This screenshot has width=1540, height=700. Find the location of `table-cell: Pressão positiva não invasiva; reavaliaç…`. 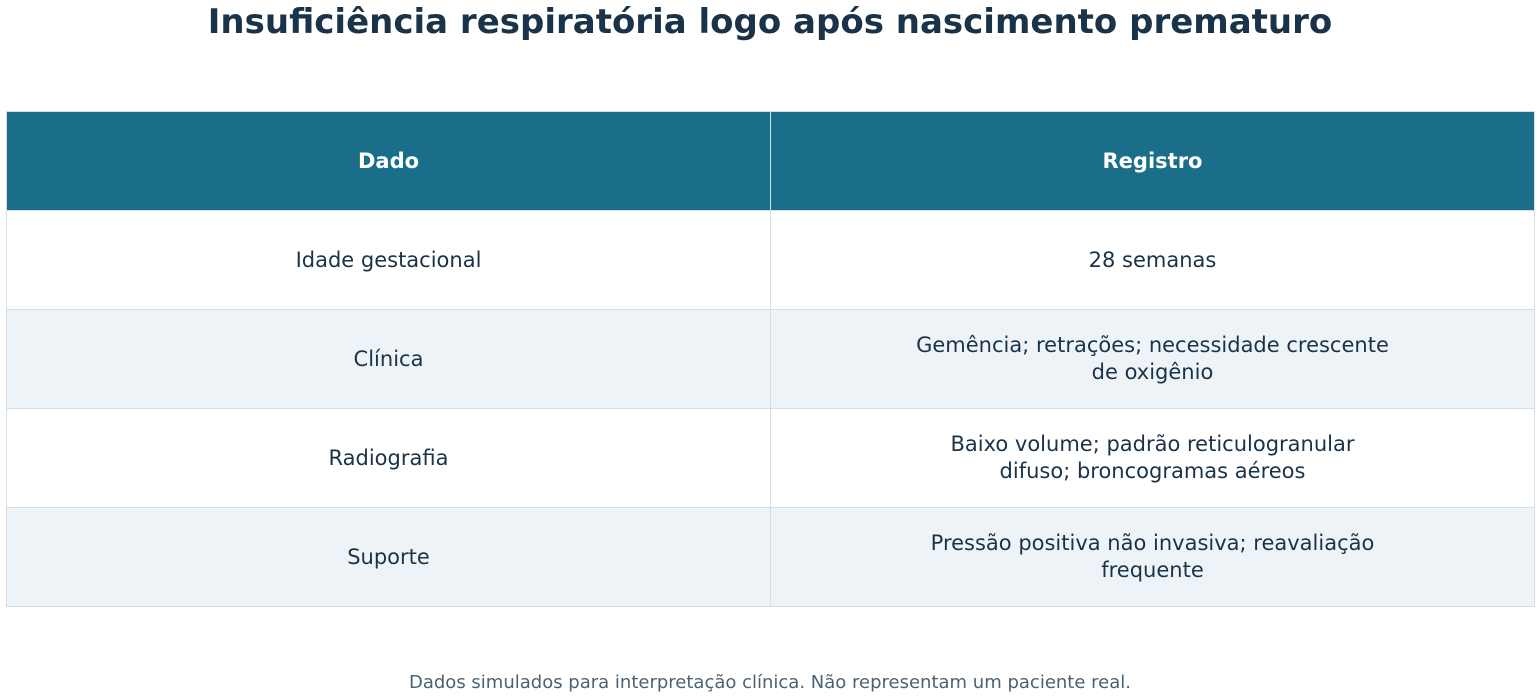

table-cell: Pressão positiva não invasiva; reavaliaç… is located at coordinates (1152, 557).